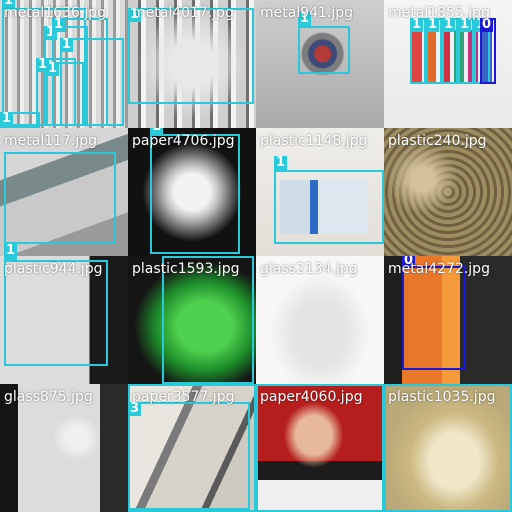  What do you see at coordinates (186, 269) in the screenshot?
I see `filename-label: plastic1593.jpg` at bounding box center [186, 269].